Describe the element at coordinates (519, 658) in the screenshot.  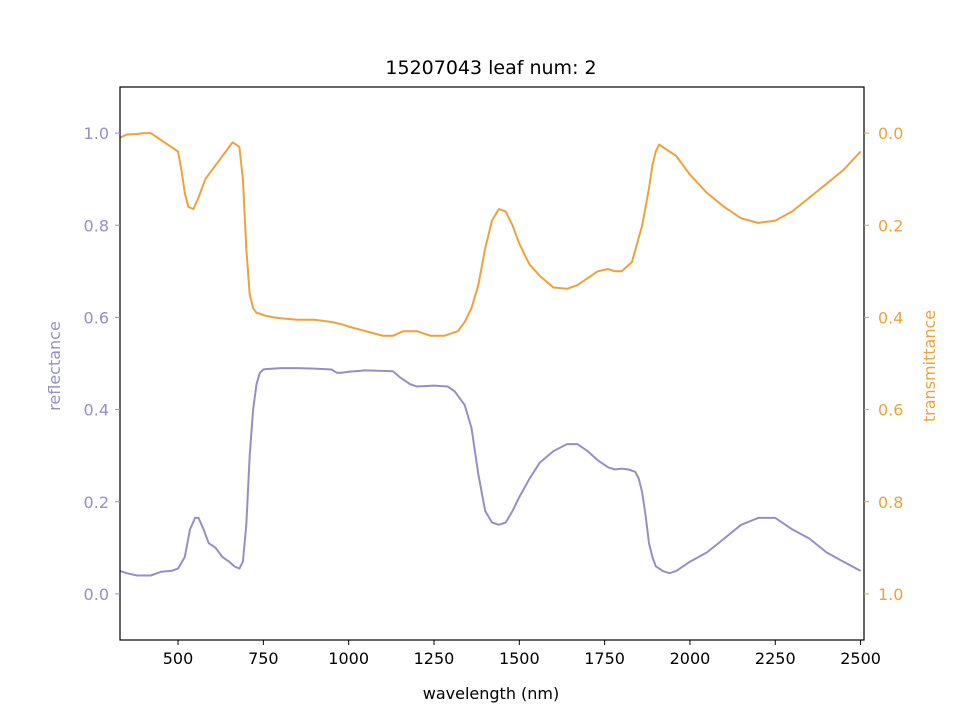
I see `x-tick-label: 1500` at that location.